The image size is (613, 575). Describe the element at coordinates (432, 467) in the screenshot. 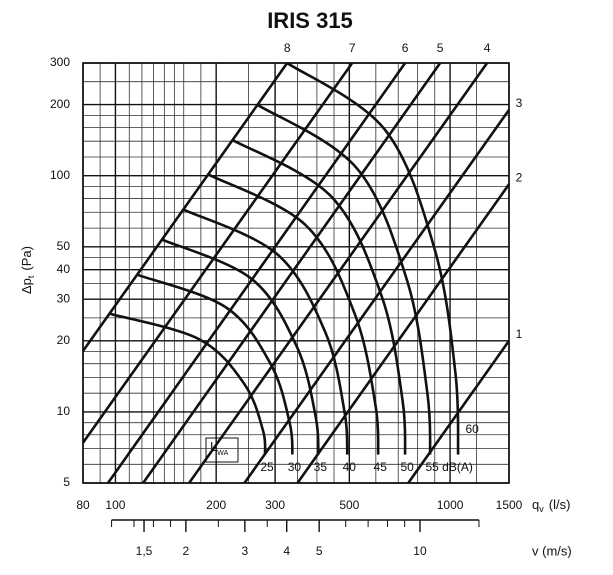

I see `curve-label: 55` at that location.